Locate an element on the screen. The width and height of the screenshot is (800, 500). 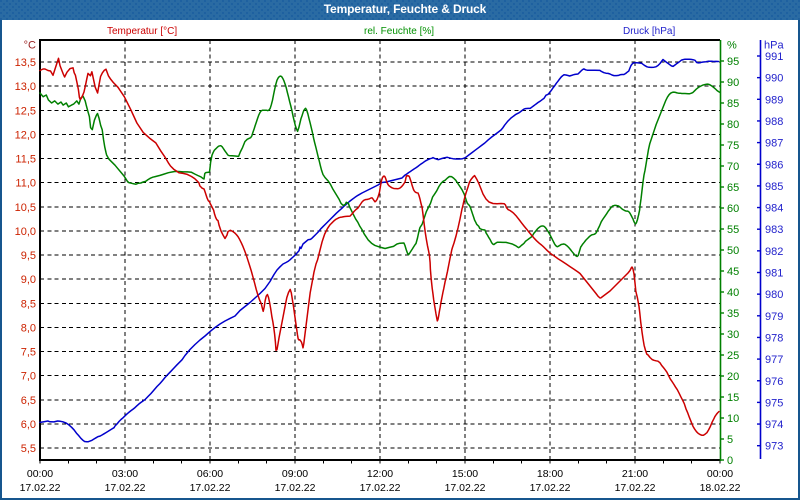
svg-text: 70 is located at coordinates (733, 167).